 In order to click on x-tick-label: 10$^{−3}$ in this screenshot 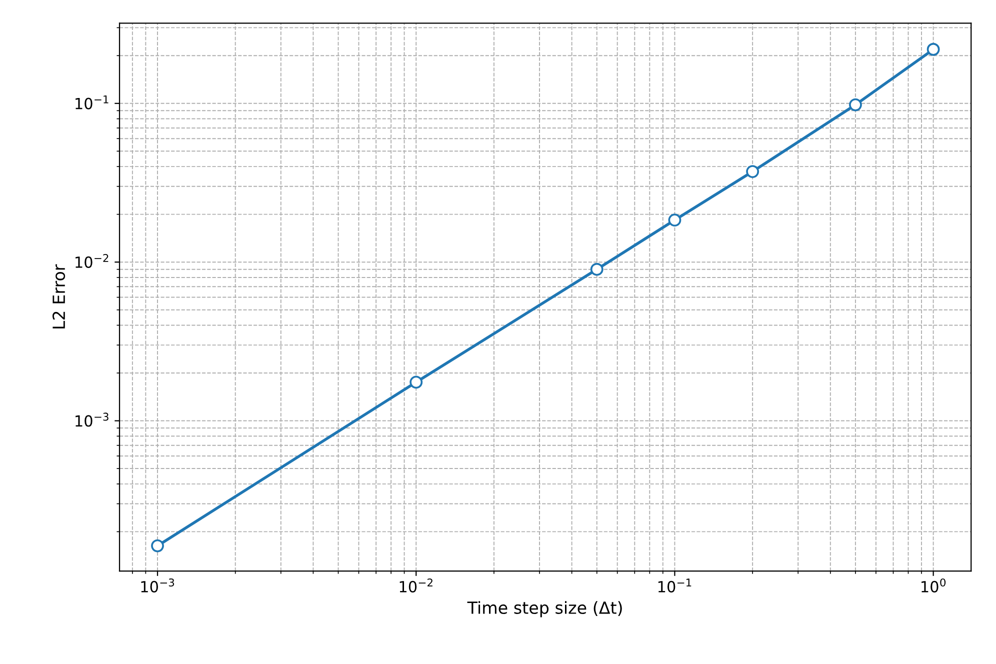, I will do `click(157, 585)`.